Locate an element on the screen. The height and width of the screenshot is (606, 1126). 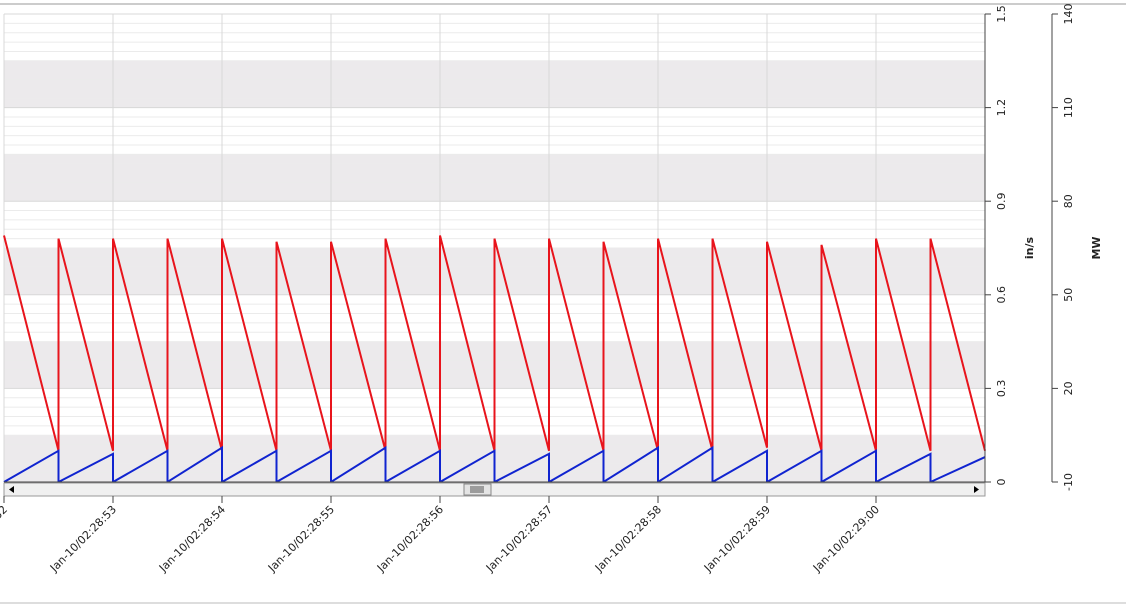
scroll-track is located at coordinates (494, 489).